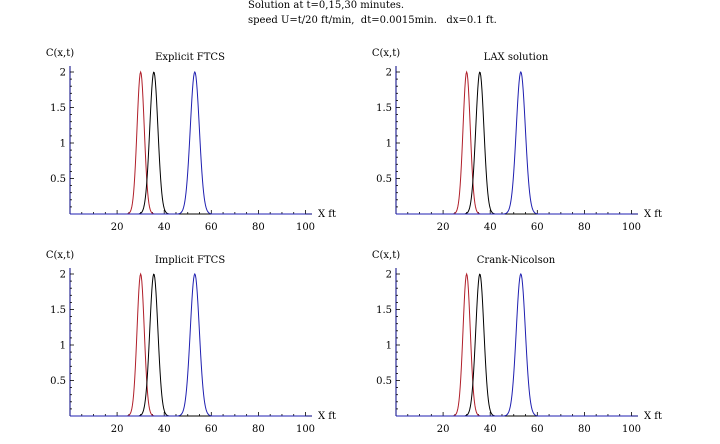 This screenshot has width=720, height=444. I want to click on header-line-1: Solution at t=0,15,30 minutes., so click(326, 5).